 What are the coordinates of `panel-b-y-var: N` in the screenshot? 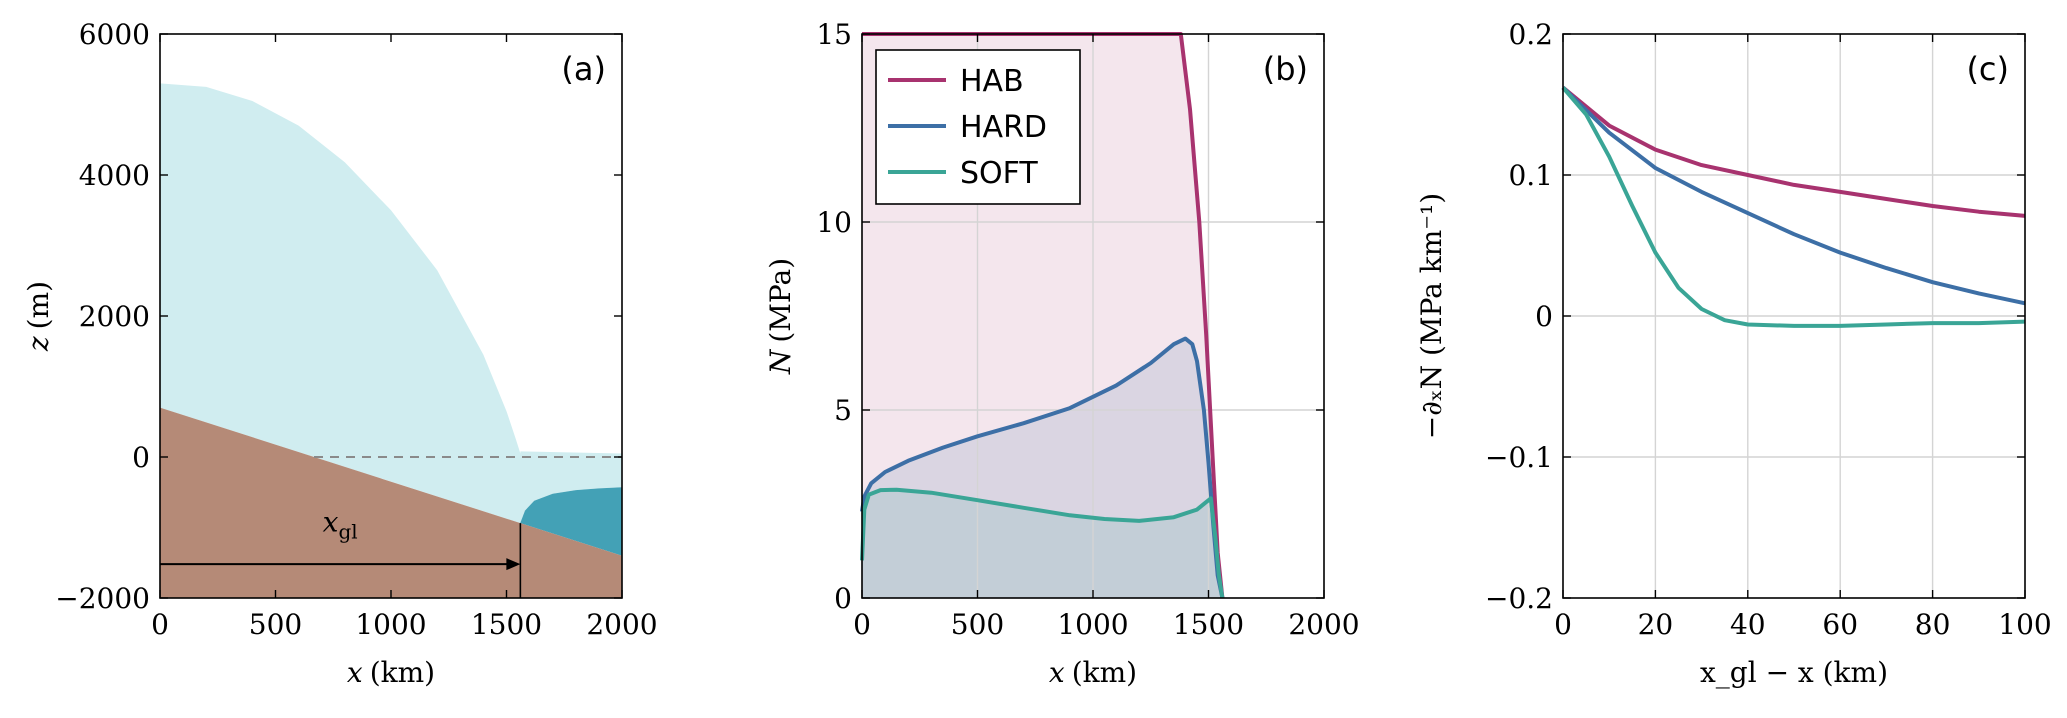 It's located at (780, 361).